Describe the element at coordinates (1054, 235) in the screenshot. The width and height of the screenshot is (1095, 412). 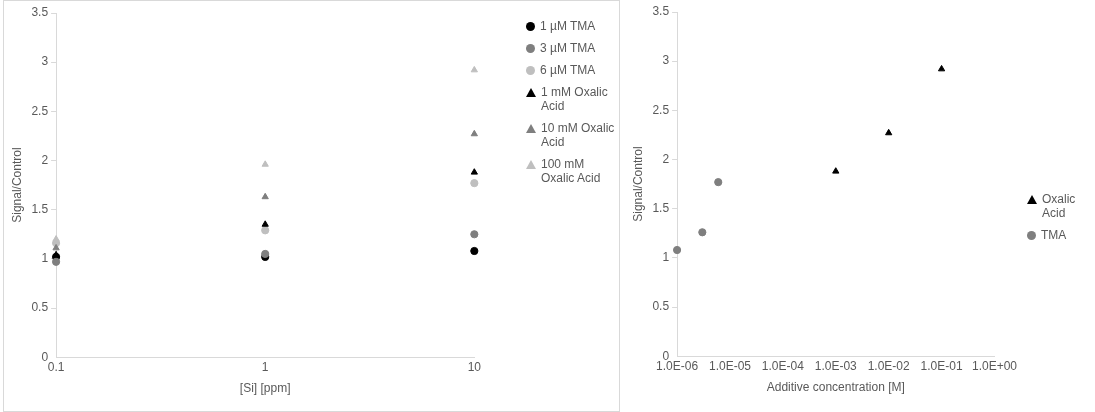
I see `legend-label: TMA` at that location.